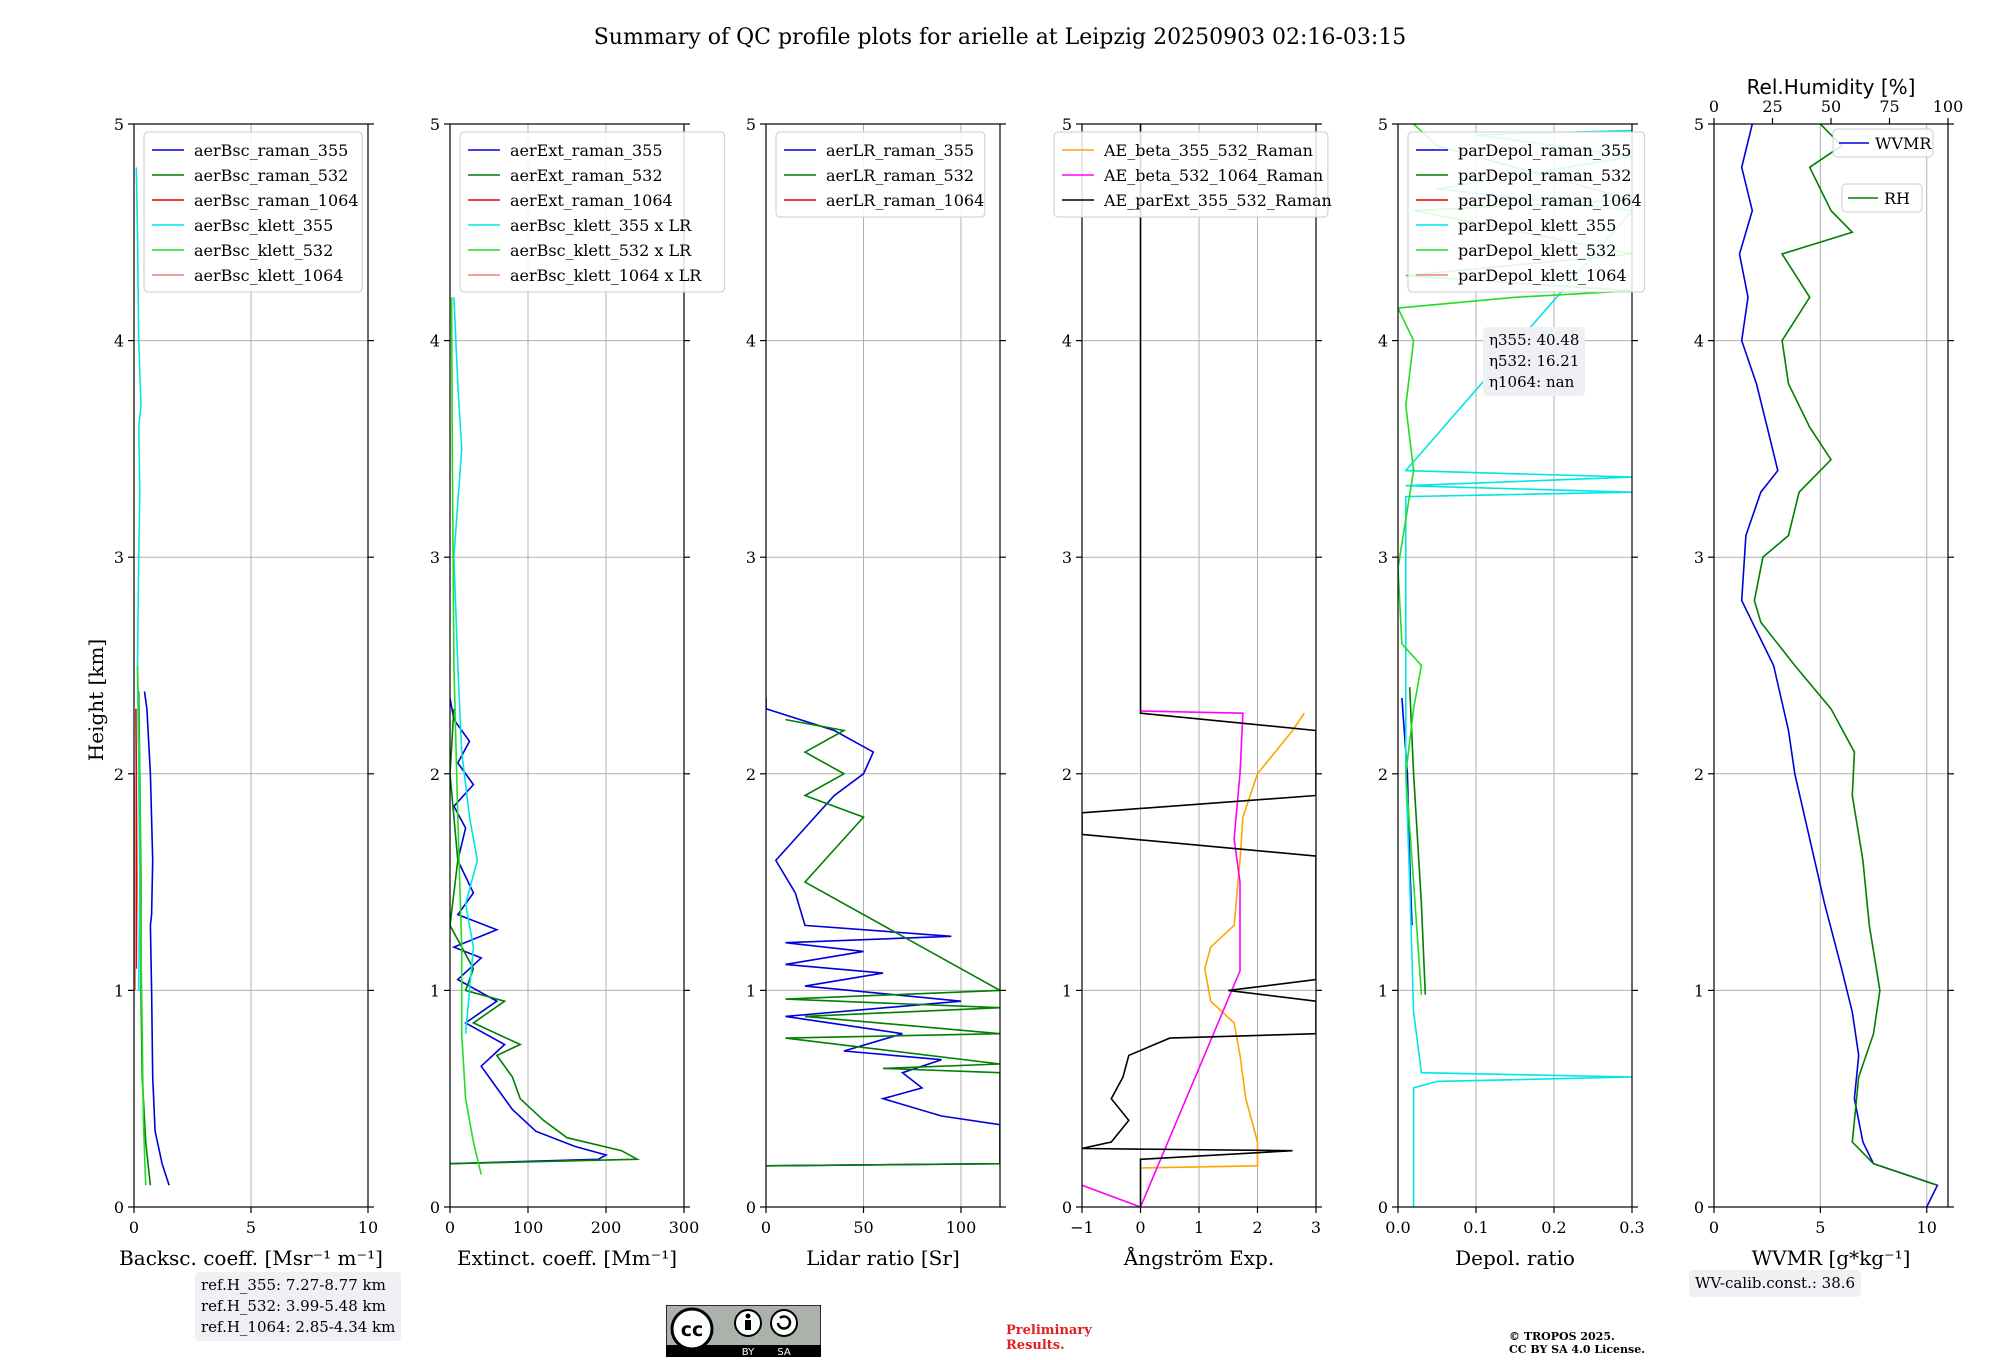 This screenshot has height=1360, width=2000. Describe the element at coordinates (1544, 150) in the screenshot. I see `legend-label: parDepol_raman_355` at that location.